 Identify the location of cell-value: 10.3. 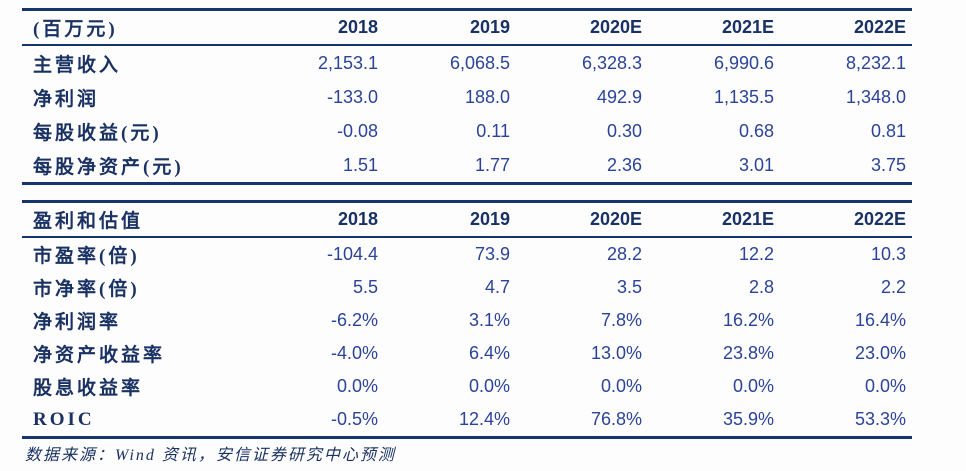
(888, 254).